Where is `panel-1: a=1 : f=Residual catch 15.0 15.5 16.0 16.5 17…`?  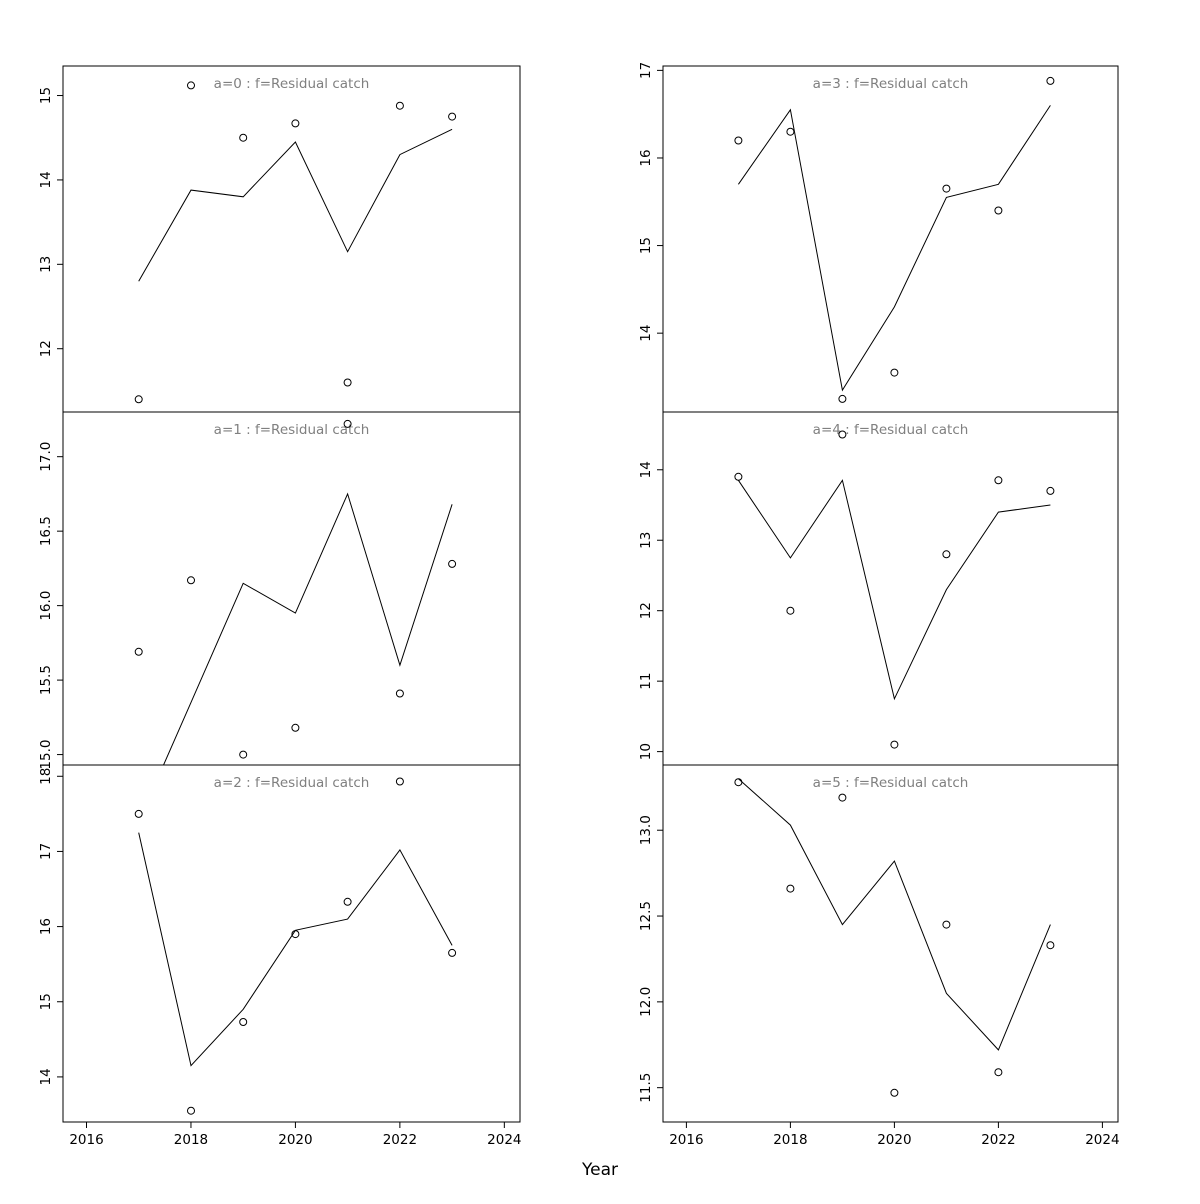 panel-1: a=1 : f=Residual catch 15.0 15.5 16.0 16.5 17… is located at coordinates (279, 590).